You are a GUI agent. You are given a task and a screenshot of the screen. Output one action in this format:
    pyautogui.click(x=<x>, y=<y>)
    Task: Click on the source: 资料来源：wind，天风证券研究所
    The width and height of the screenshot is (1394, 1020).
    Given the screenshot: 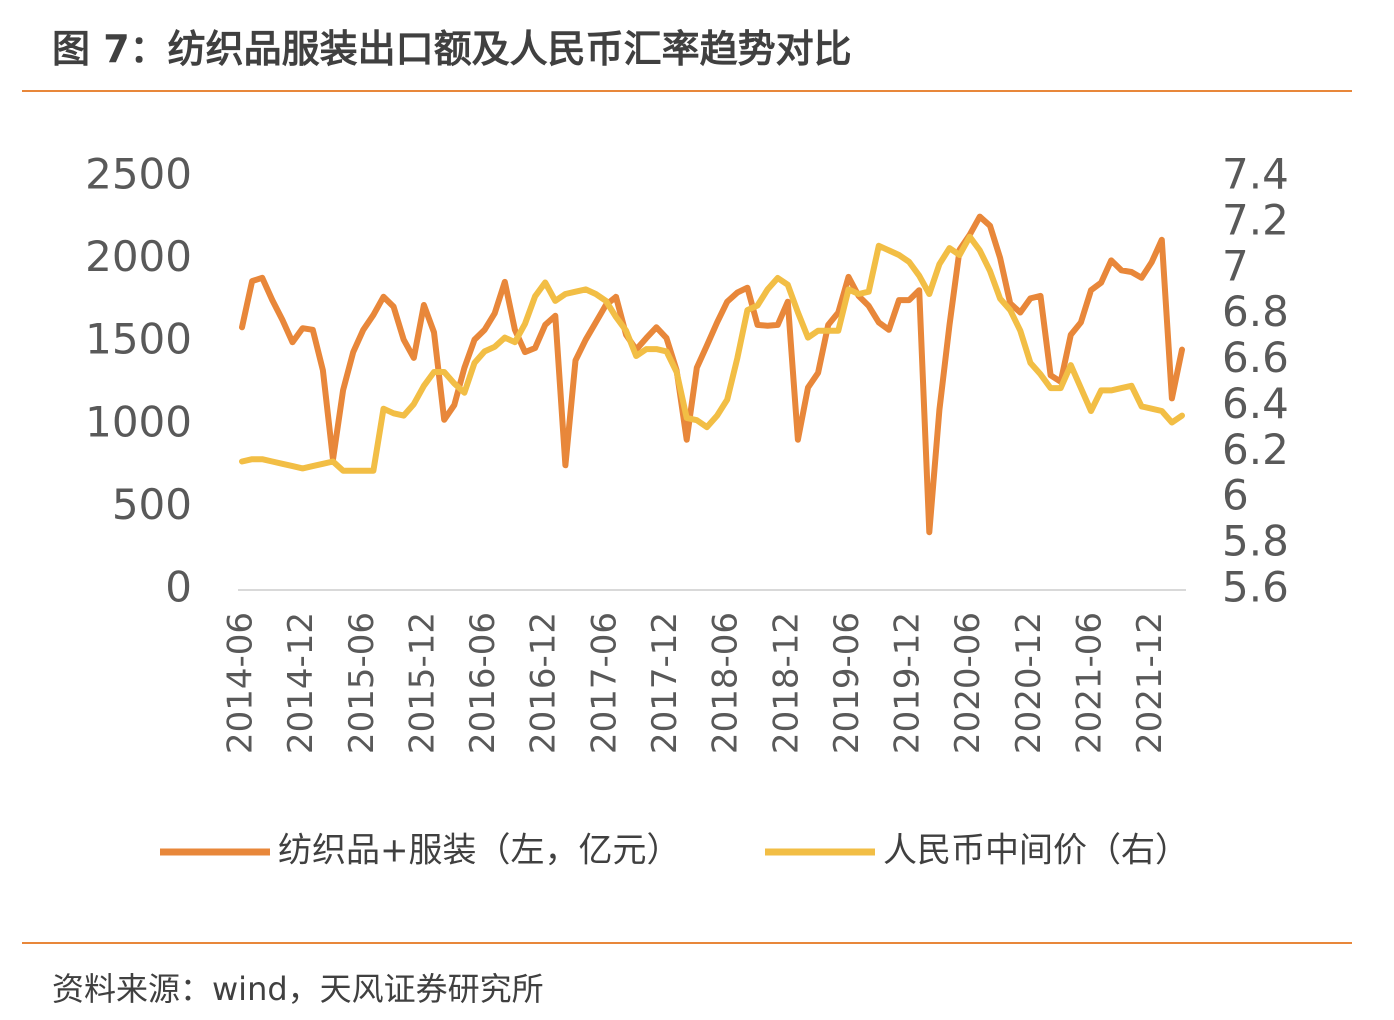 What is the action you would take?
    pyautogui.click(x=298, y=989)
    